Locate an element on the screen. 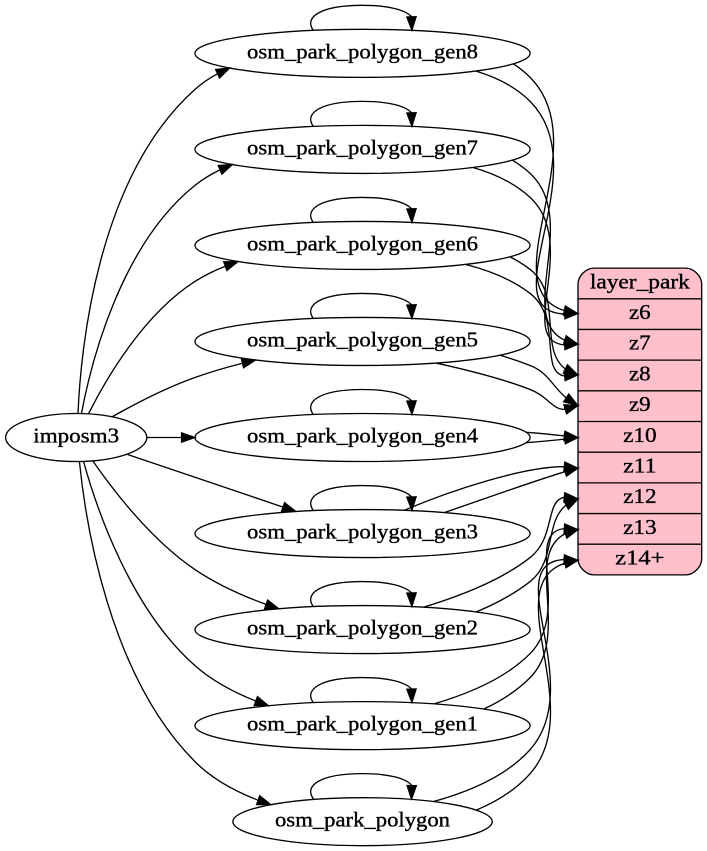 This screenshot has height=851, width=707. svg-text: osm_park_polygon_gen2 is located at coordinates (362, 627).